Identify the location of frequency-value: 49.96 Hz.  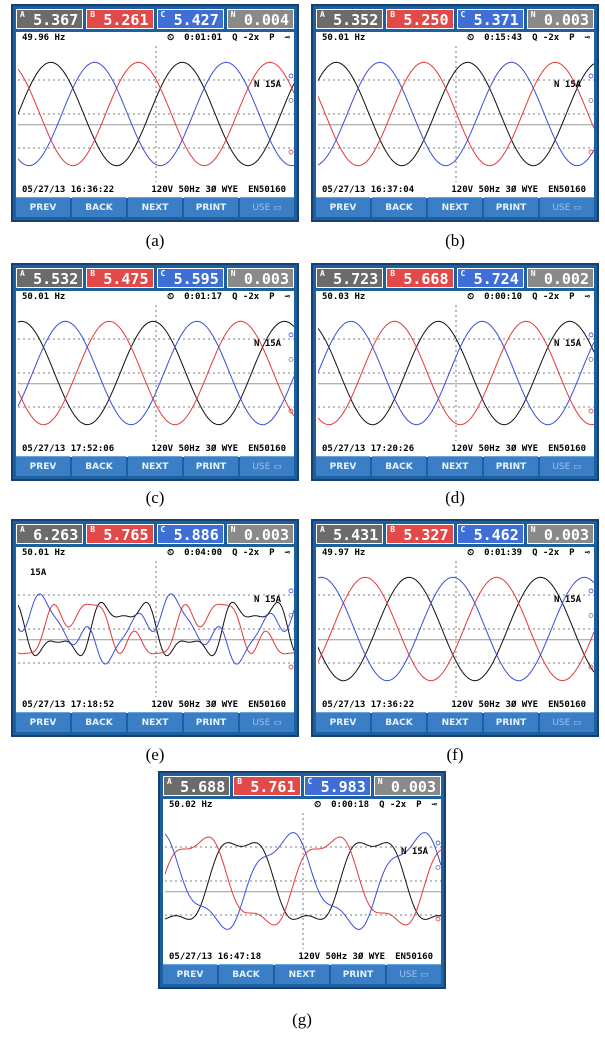
(44, 38).